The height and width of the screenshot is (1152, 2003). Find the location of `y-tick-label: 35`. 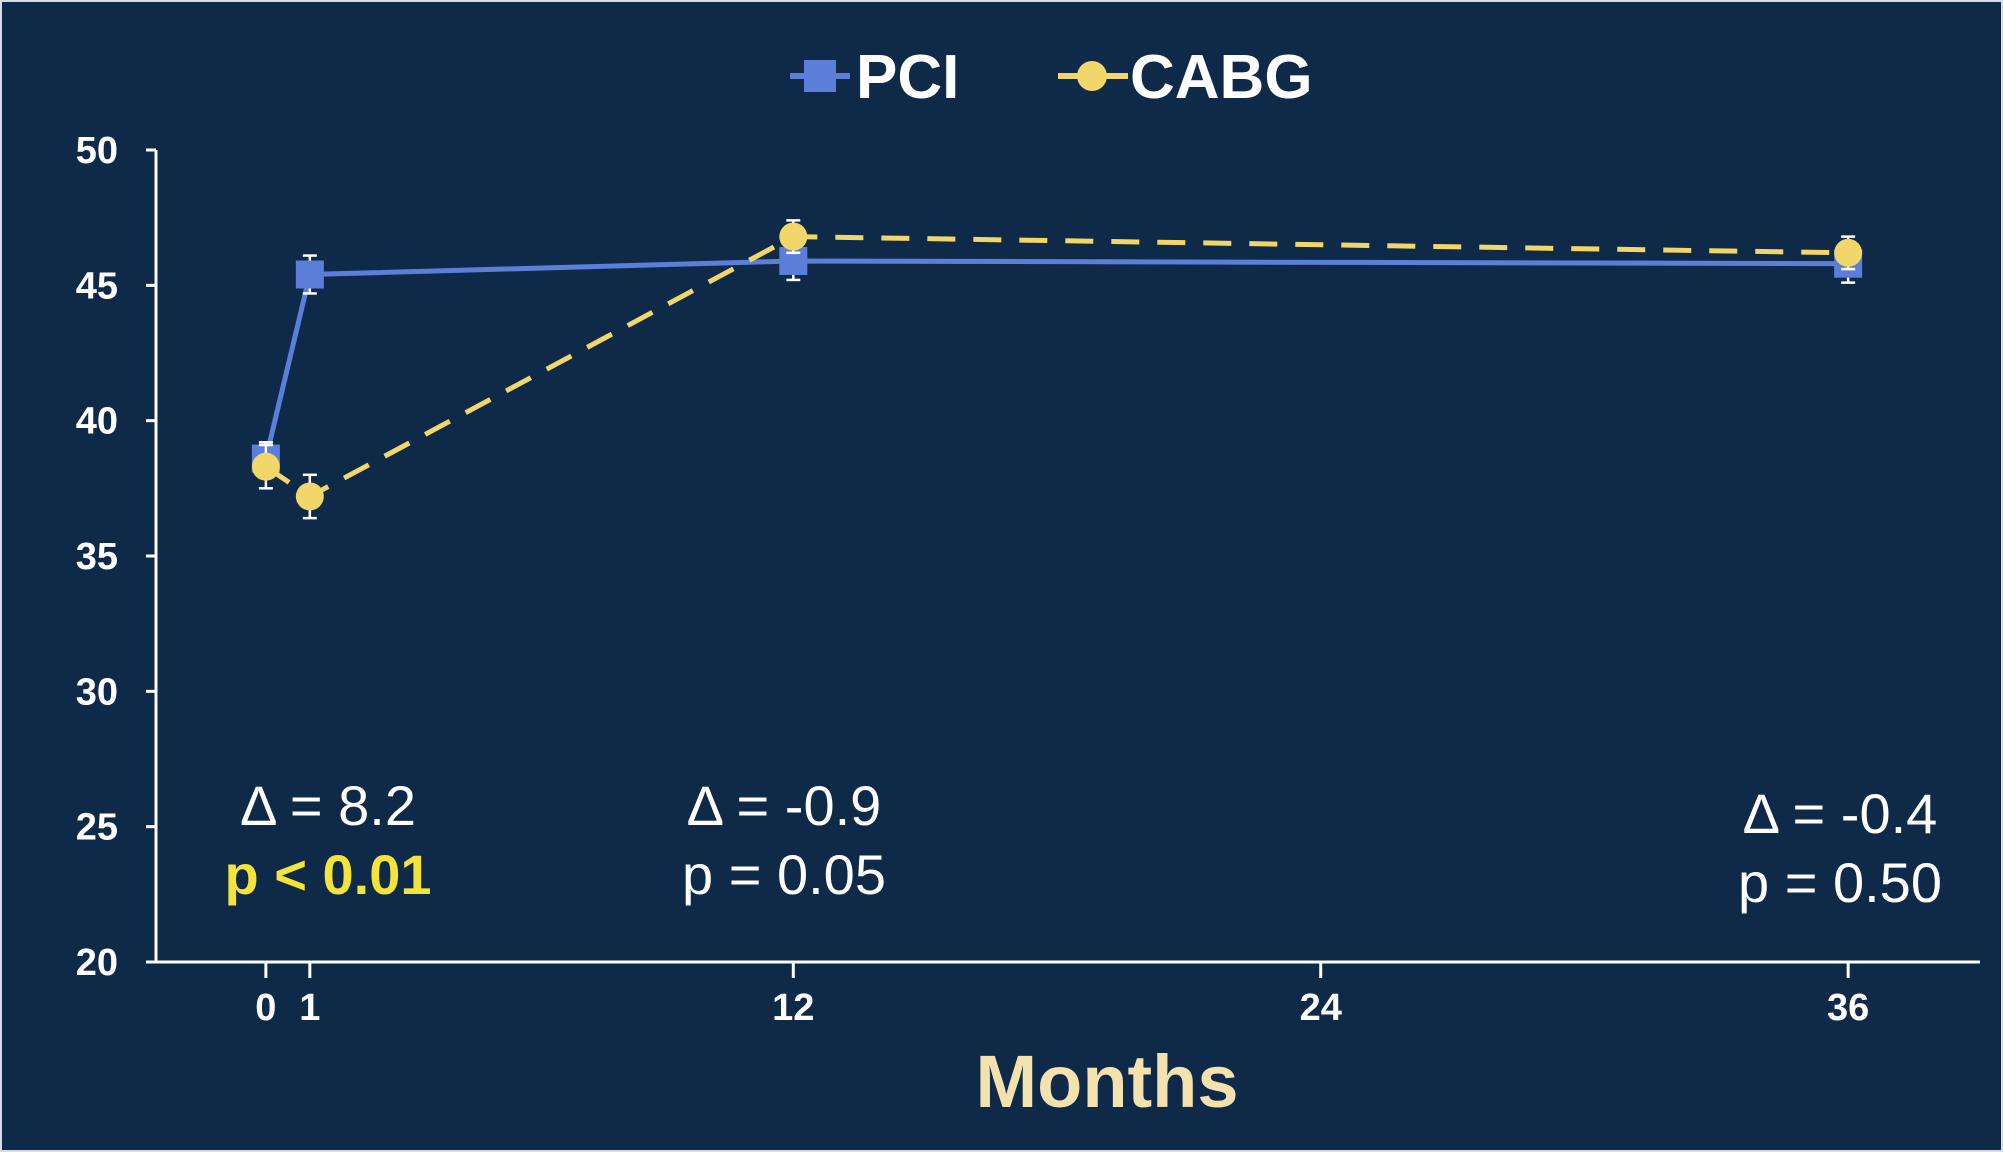

y-tick-label: 35 is located at coordinates (97, 557).